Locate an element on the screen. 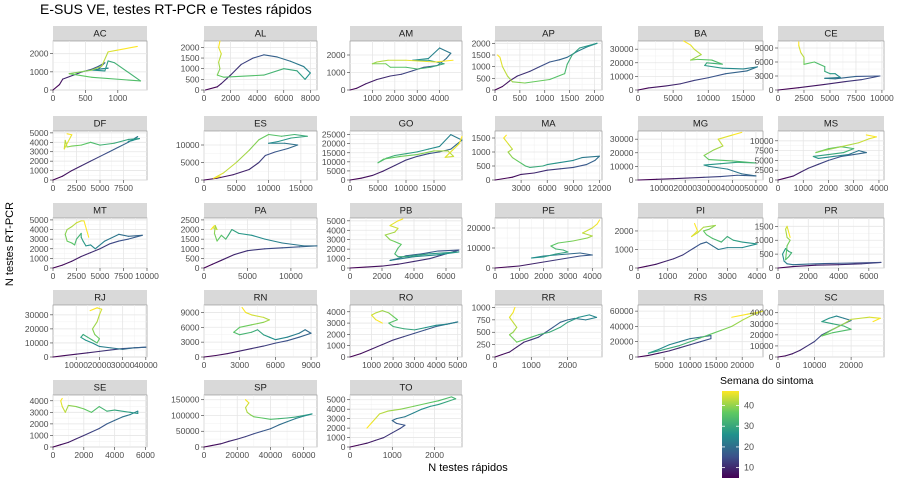 This screenshot has width=900, height=480. panel-strip-label: RR is located at coordinates (549, 298).